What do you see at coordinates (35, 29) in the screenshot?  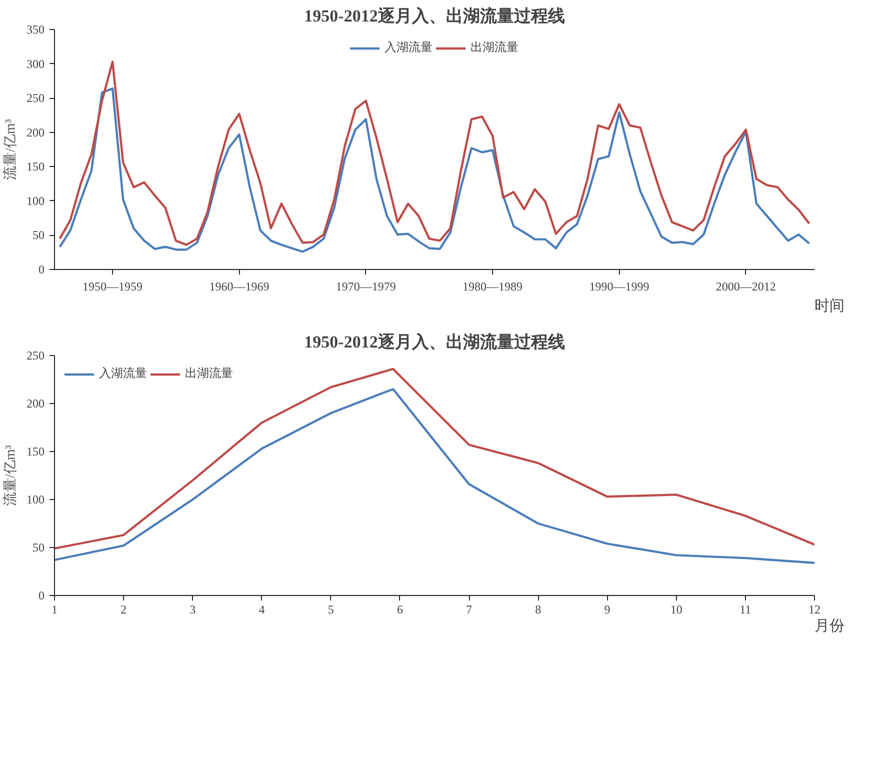 I see `y-tick-label: 350` at bounding box center [35, 29].